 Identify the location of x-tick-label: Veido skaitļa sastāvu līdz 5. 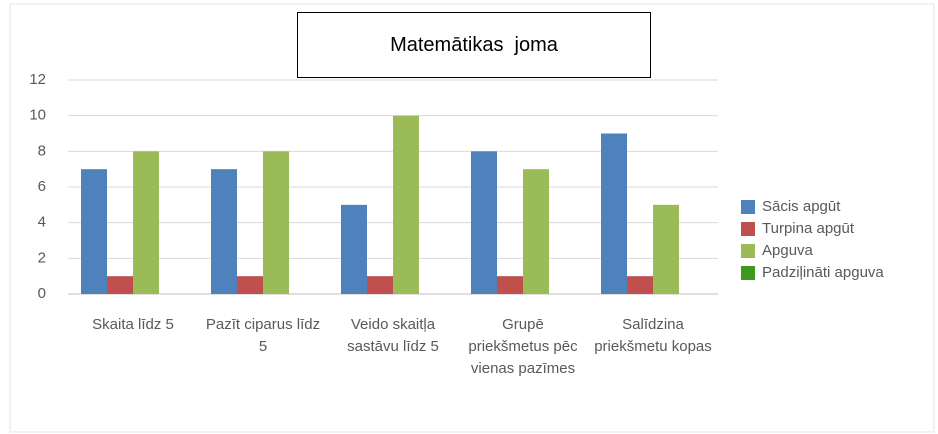
(393, 335).